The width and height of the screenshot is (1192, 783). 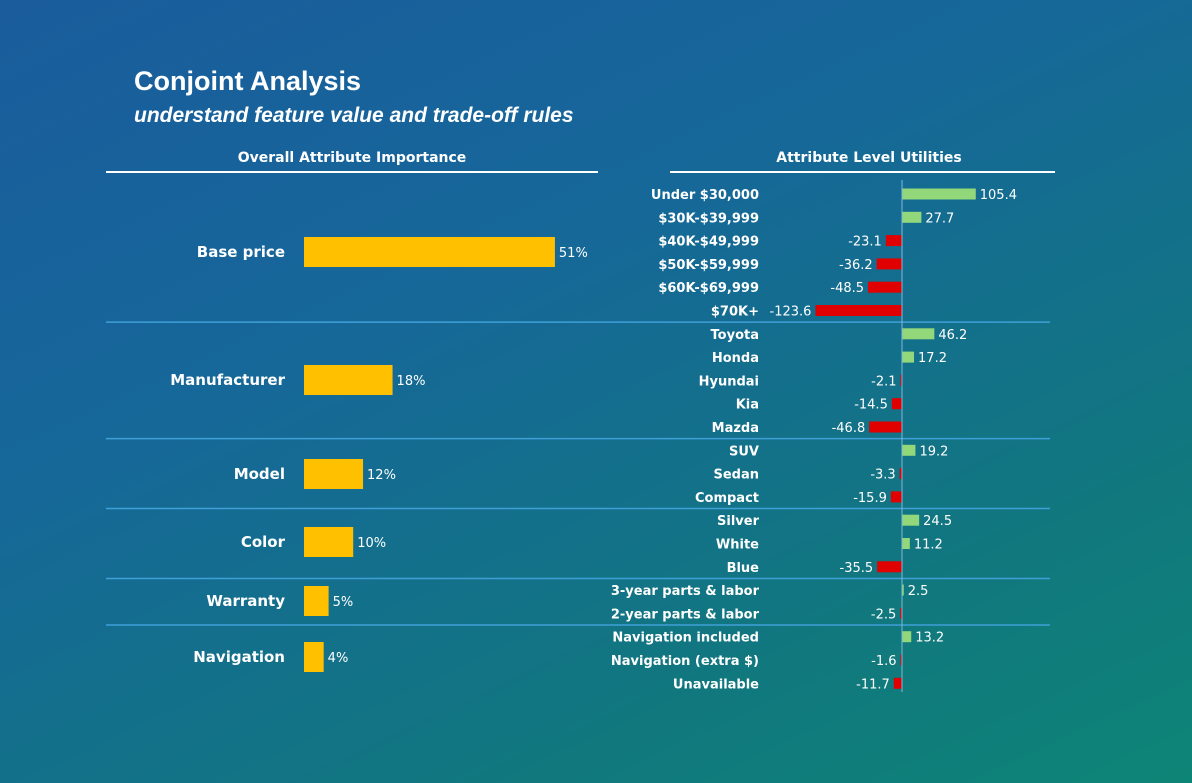 I want to click on level-label: Mazda, so click(x=735, y=428).